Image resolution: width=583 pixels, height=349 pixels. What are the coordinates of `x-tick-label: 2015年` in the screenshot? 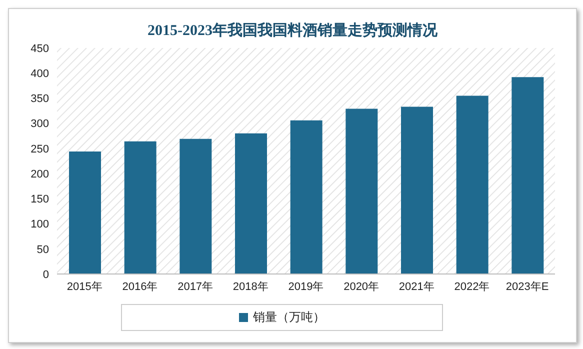 It's located at (84, 286).